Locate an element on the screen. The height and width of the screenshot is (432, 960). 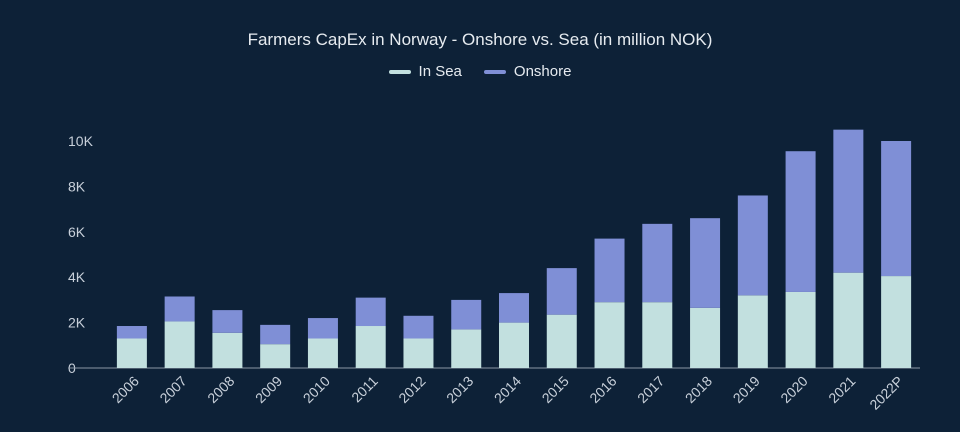
bar-onshore-2016 is located at coordinates (609, 270).